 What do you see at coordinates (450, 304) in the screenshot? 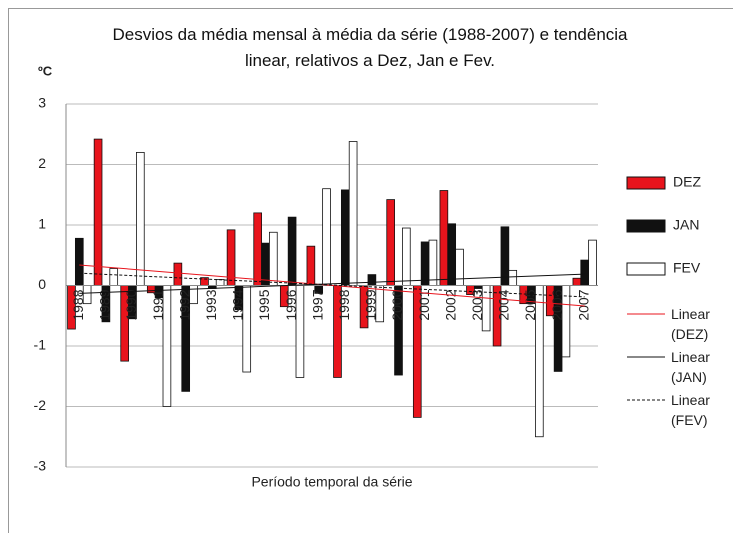
I see `x-tick-label: 2002` at bounding box center [450, 304].